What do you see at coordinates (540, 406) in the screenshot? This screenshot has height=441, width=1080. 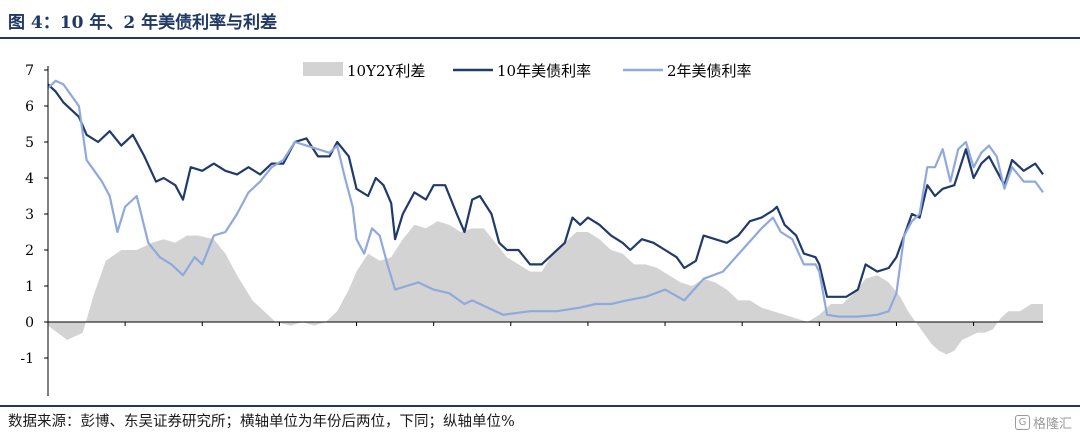 I see `bottom-rule` at bounding box center [540, 406].